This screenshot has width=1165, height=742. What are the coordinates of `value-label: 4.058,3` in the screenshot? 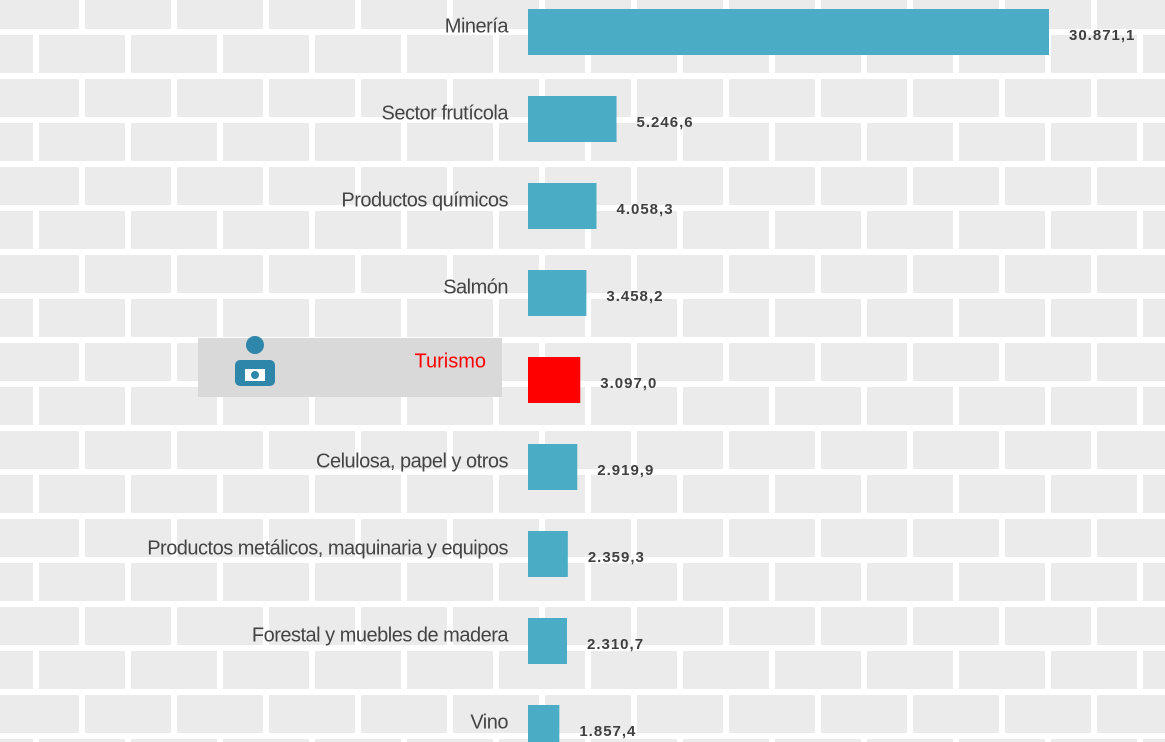 It's located at (644, 209).